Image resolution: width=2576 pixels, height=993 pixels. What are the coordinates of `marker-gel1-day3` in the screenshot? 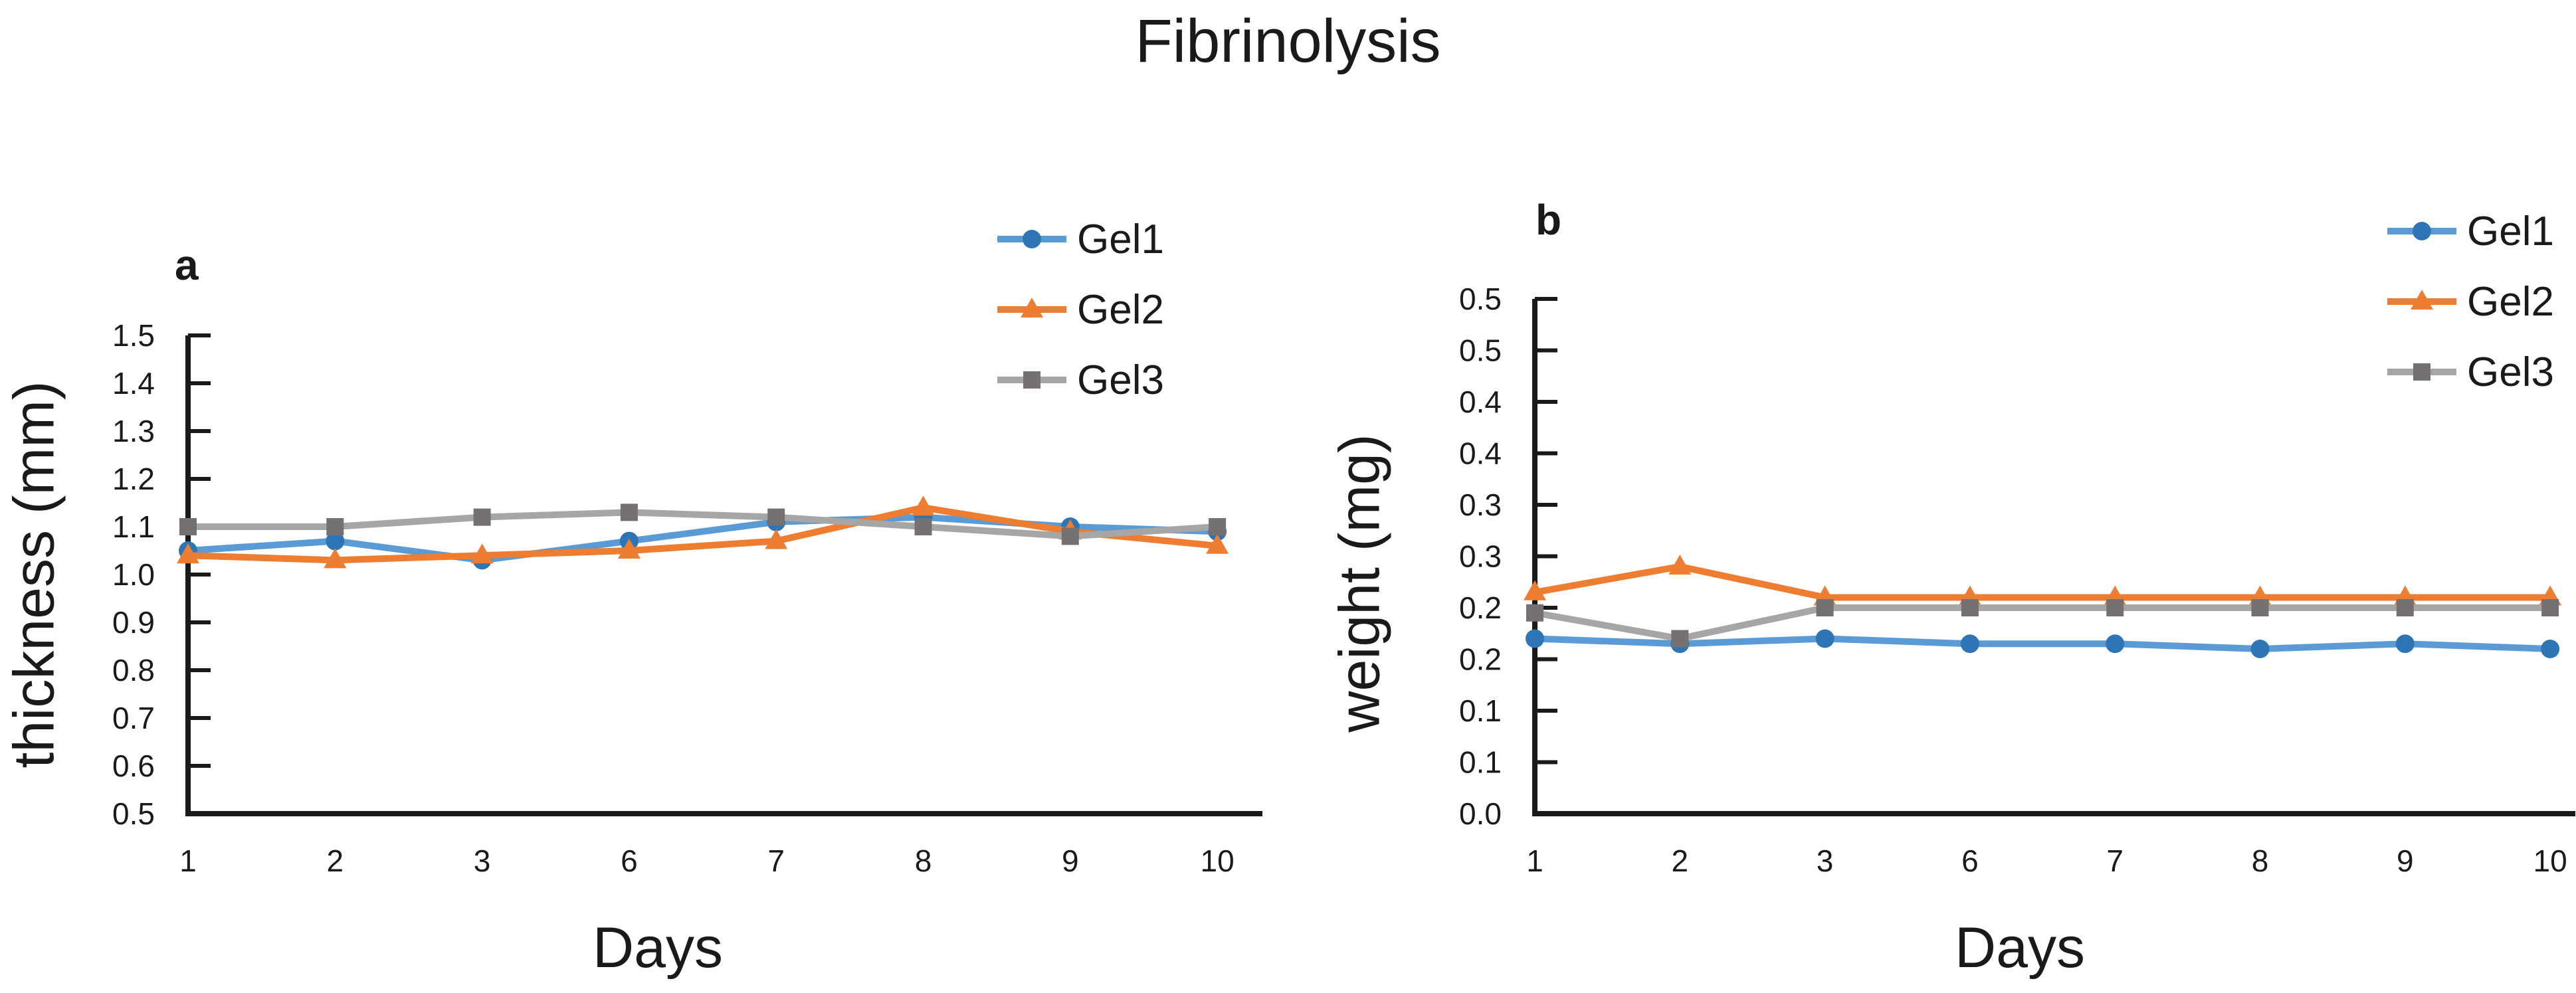 It's located at (1824, 638).